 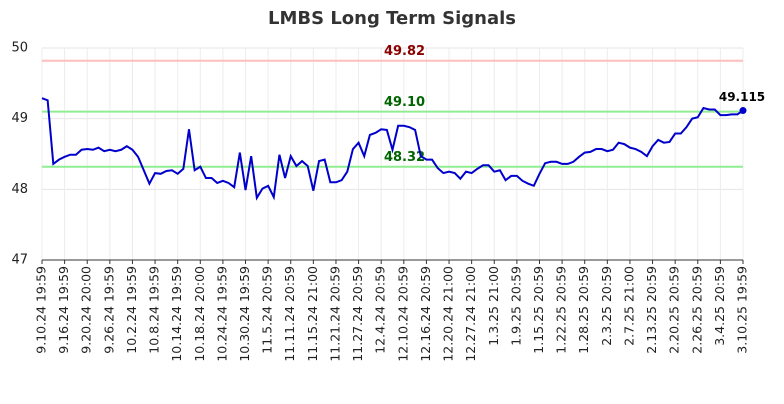 I want to click on reference-label: 49.10, so click(x=404, y=102).